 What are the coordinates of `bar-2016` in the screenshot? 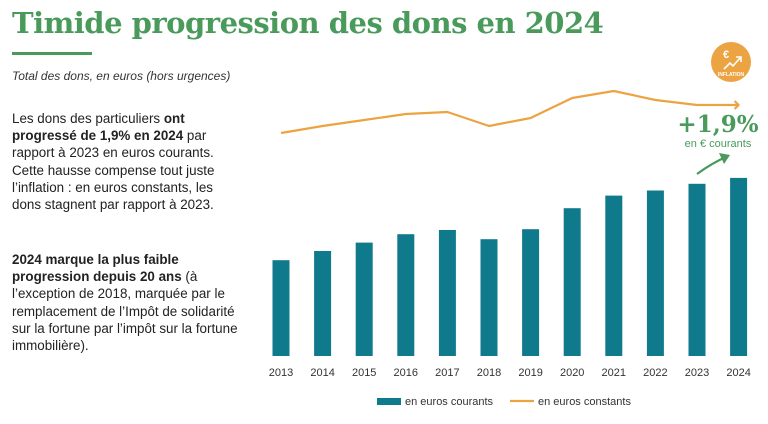 It's located at (406, 295).